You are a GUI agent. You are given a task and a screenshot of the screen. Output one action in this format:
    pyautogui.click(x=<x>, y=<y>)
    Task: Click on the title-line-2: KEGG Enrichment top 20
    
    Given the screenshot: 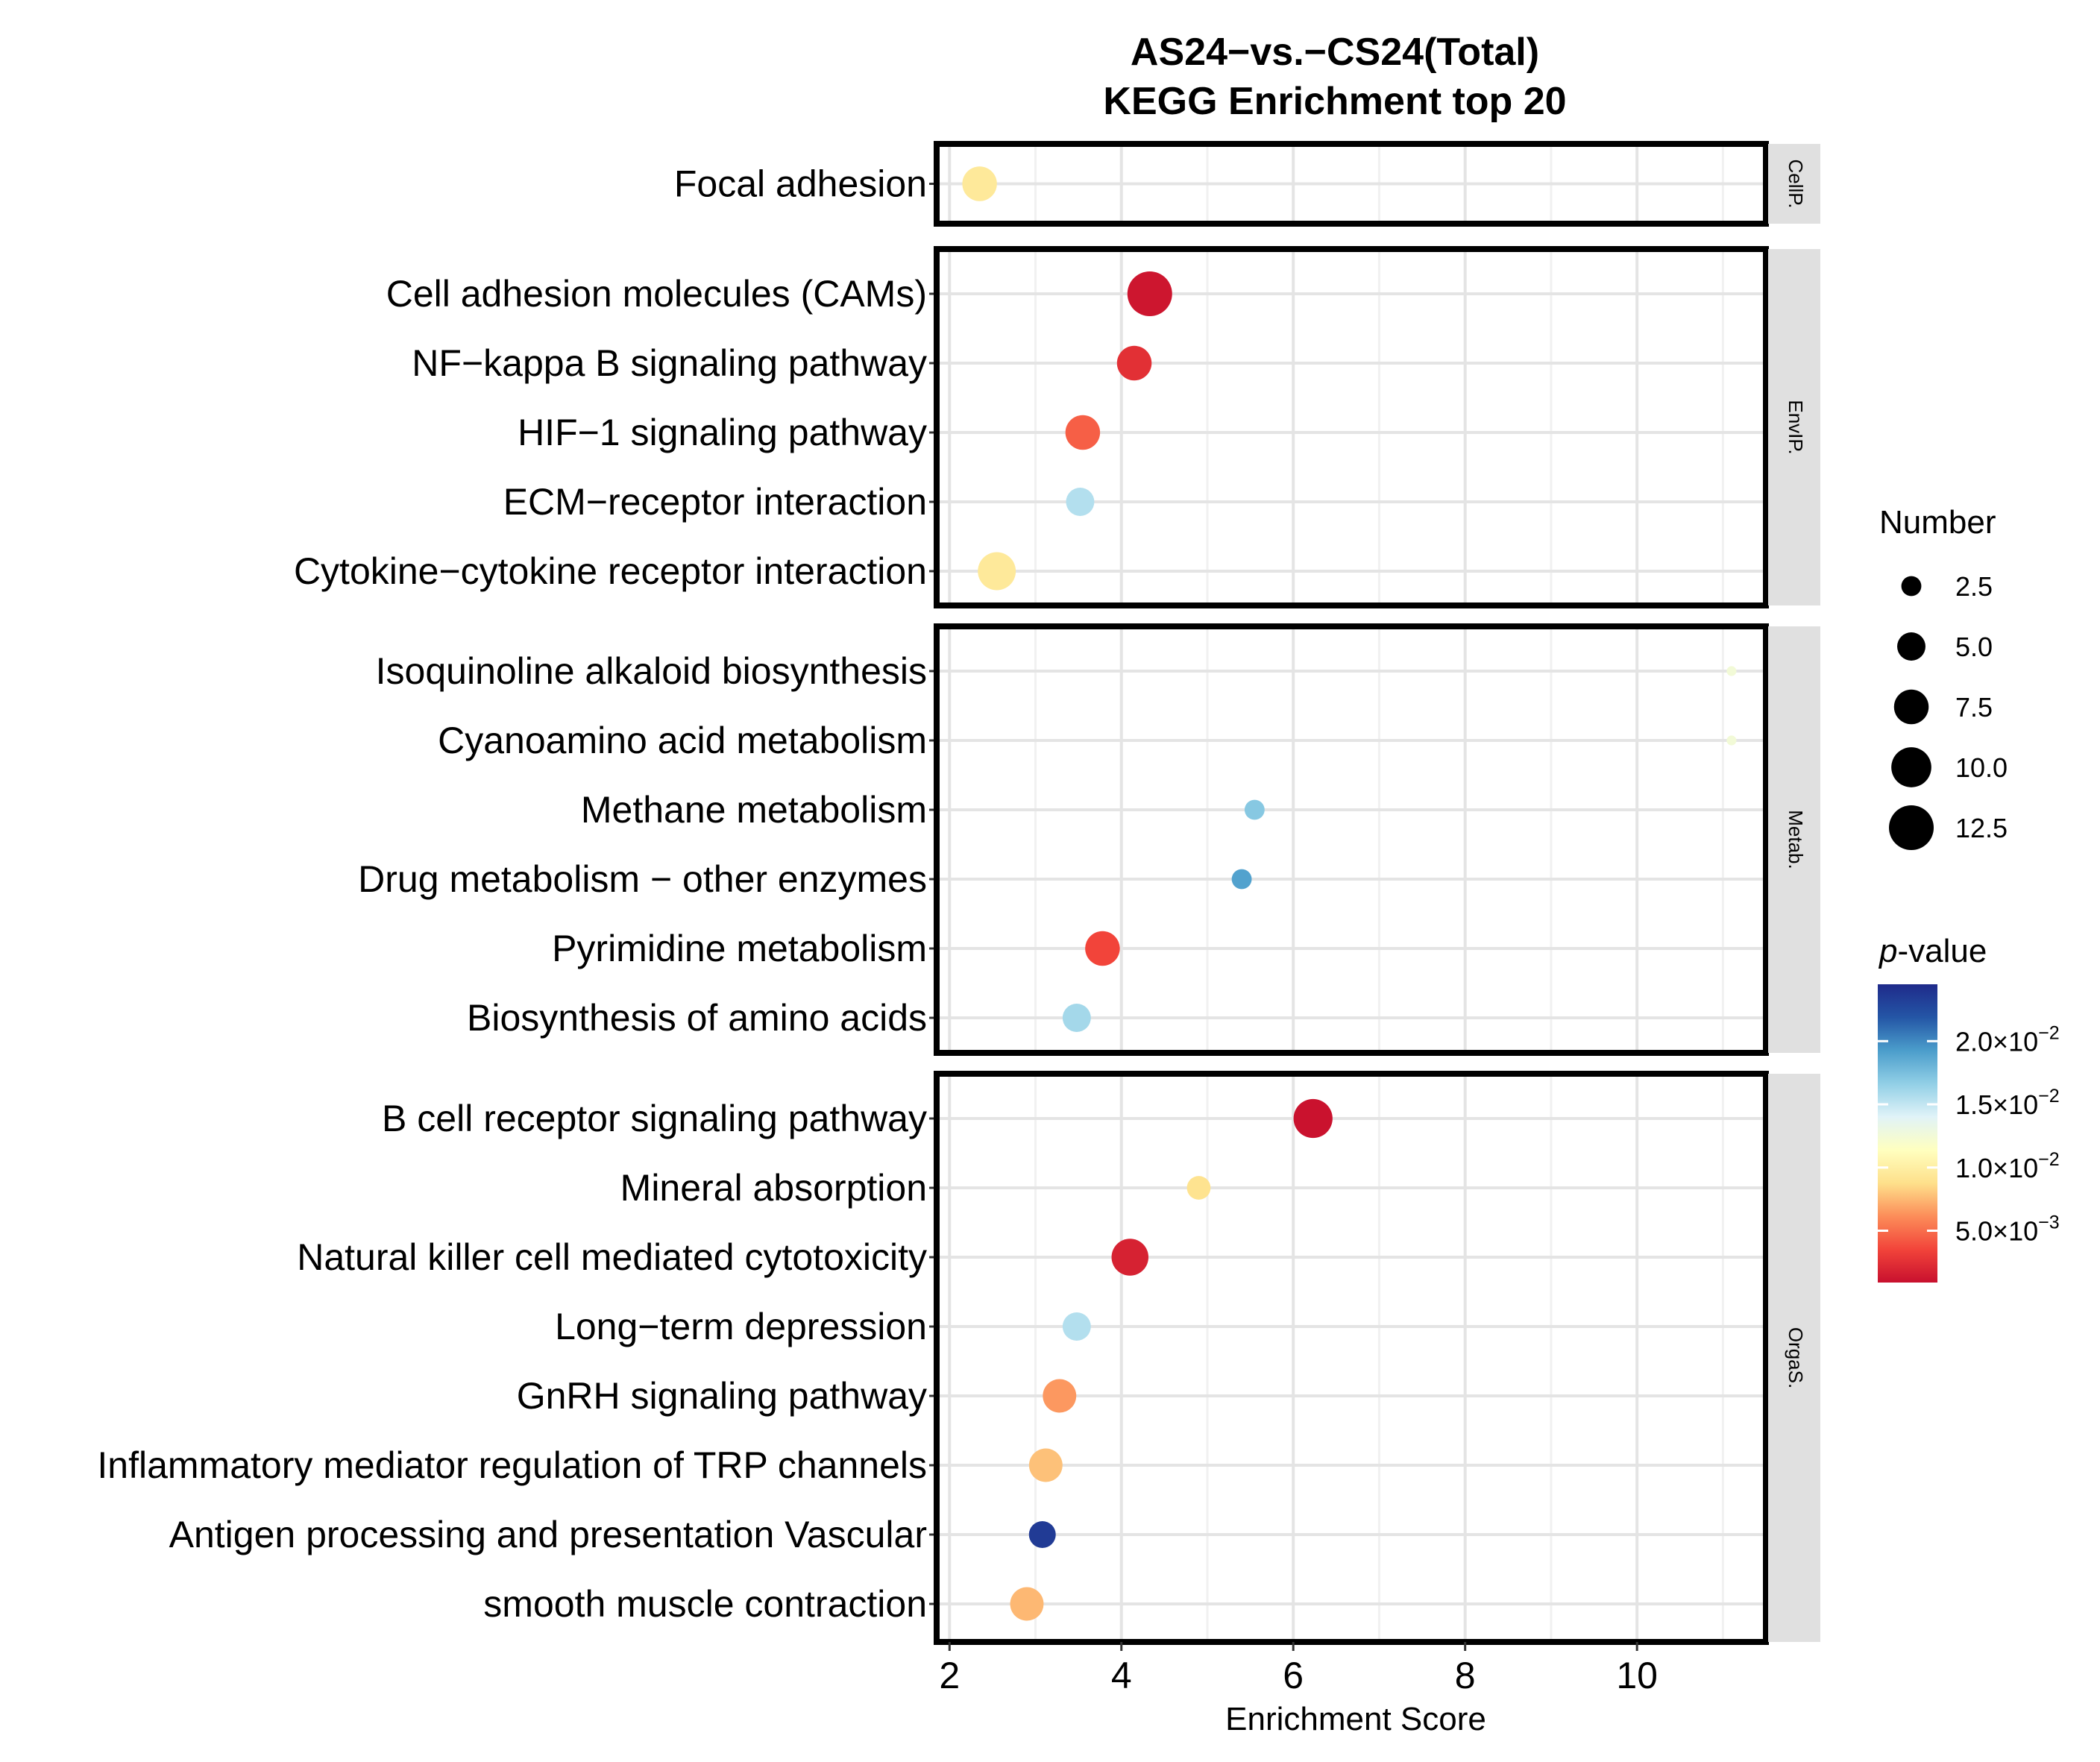 What is the action you would take?
    pyautogui.click(x=1334, y=101)
    